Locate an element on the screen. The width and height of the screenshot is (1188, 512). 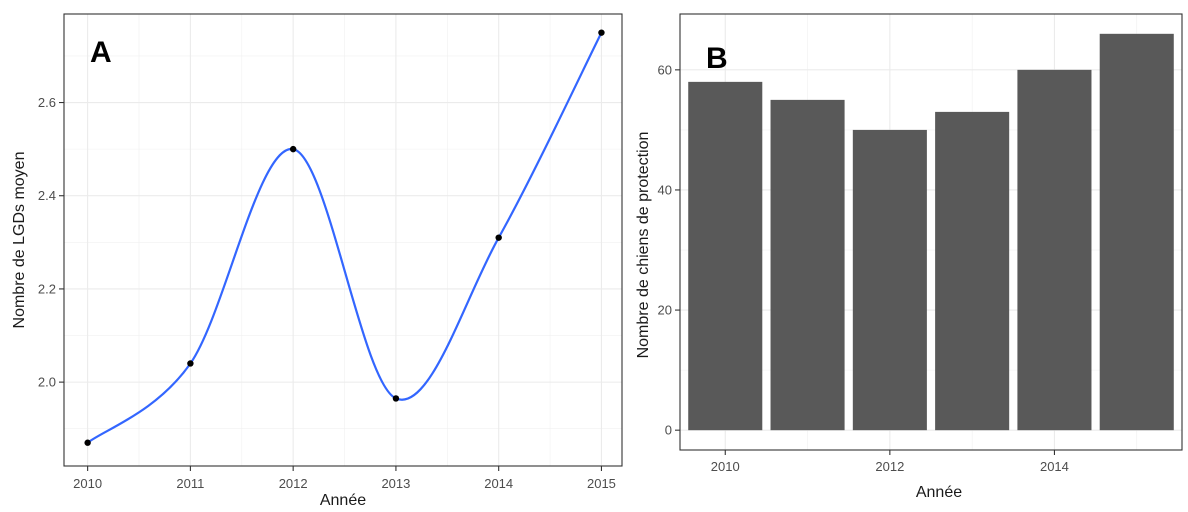
panel-a-label: A is located at coordinates (101, 52).